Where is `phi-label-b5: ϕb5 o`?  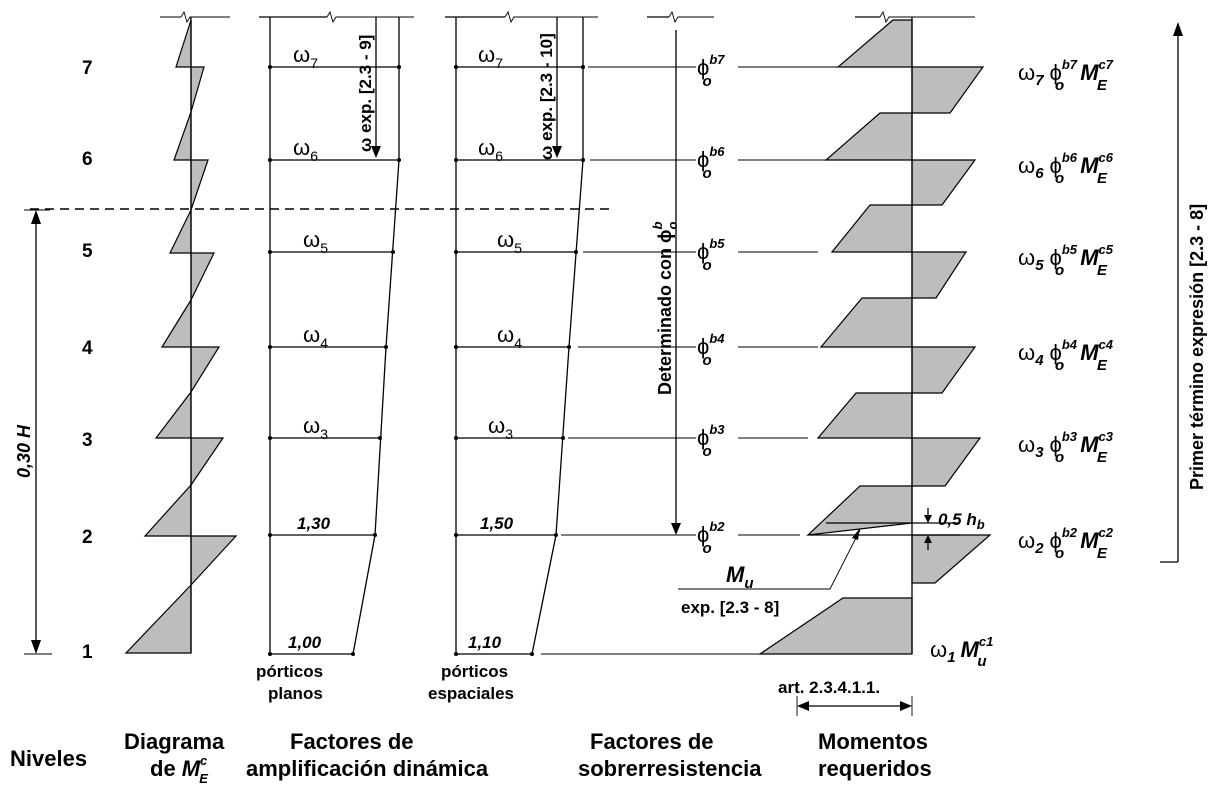
phi-label-b5: ϕb5 o is located at coordinates (711, 255).